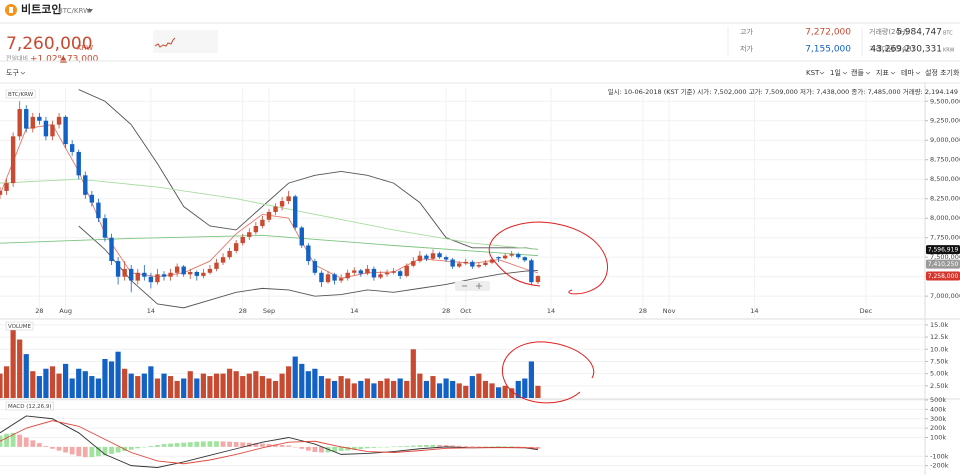  I want to click on zoom-control, so click(472, 286).